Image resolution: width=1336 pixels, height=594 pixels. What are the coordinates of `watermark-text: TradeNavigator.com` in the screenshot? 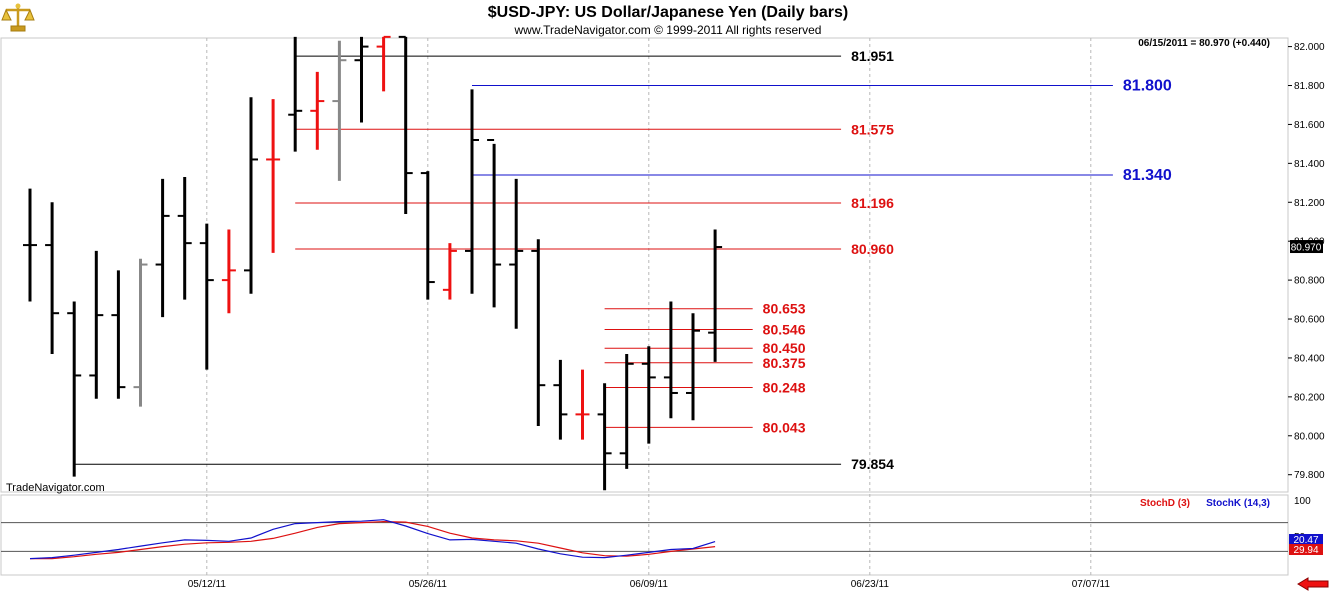 It's located at (55, 488).